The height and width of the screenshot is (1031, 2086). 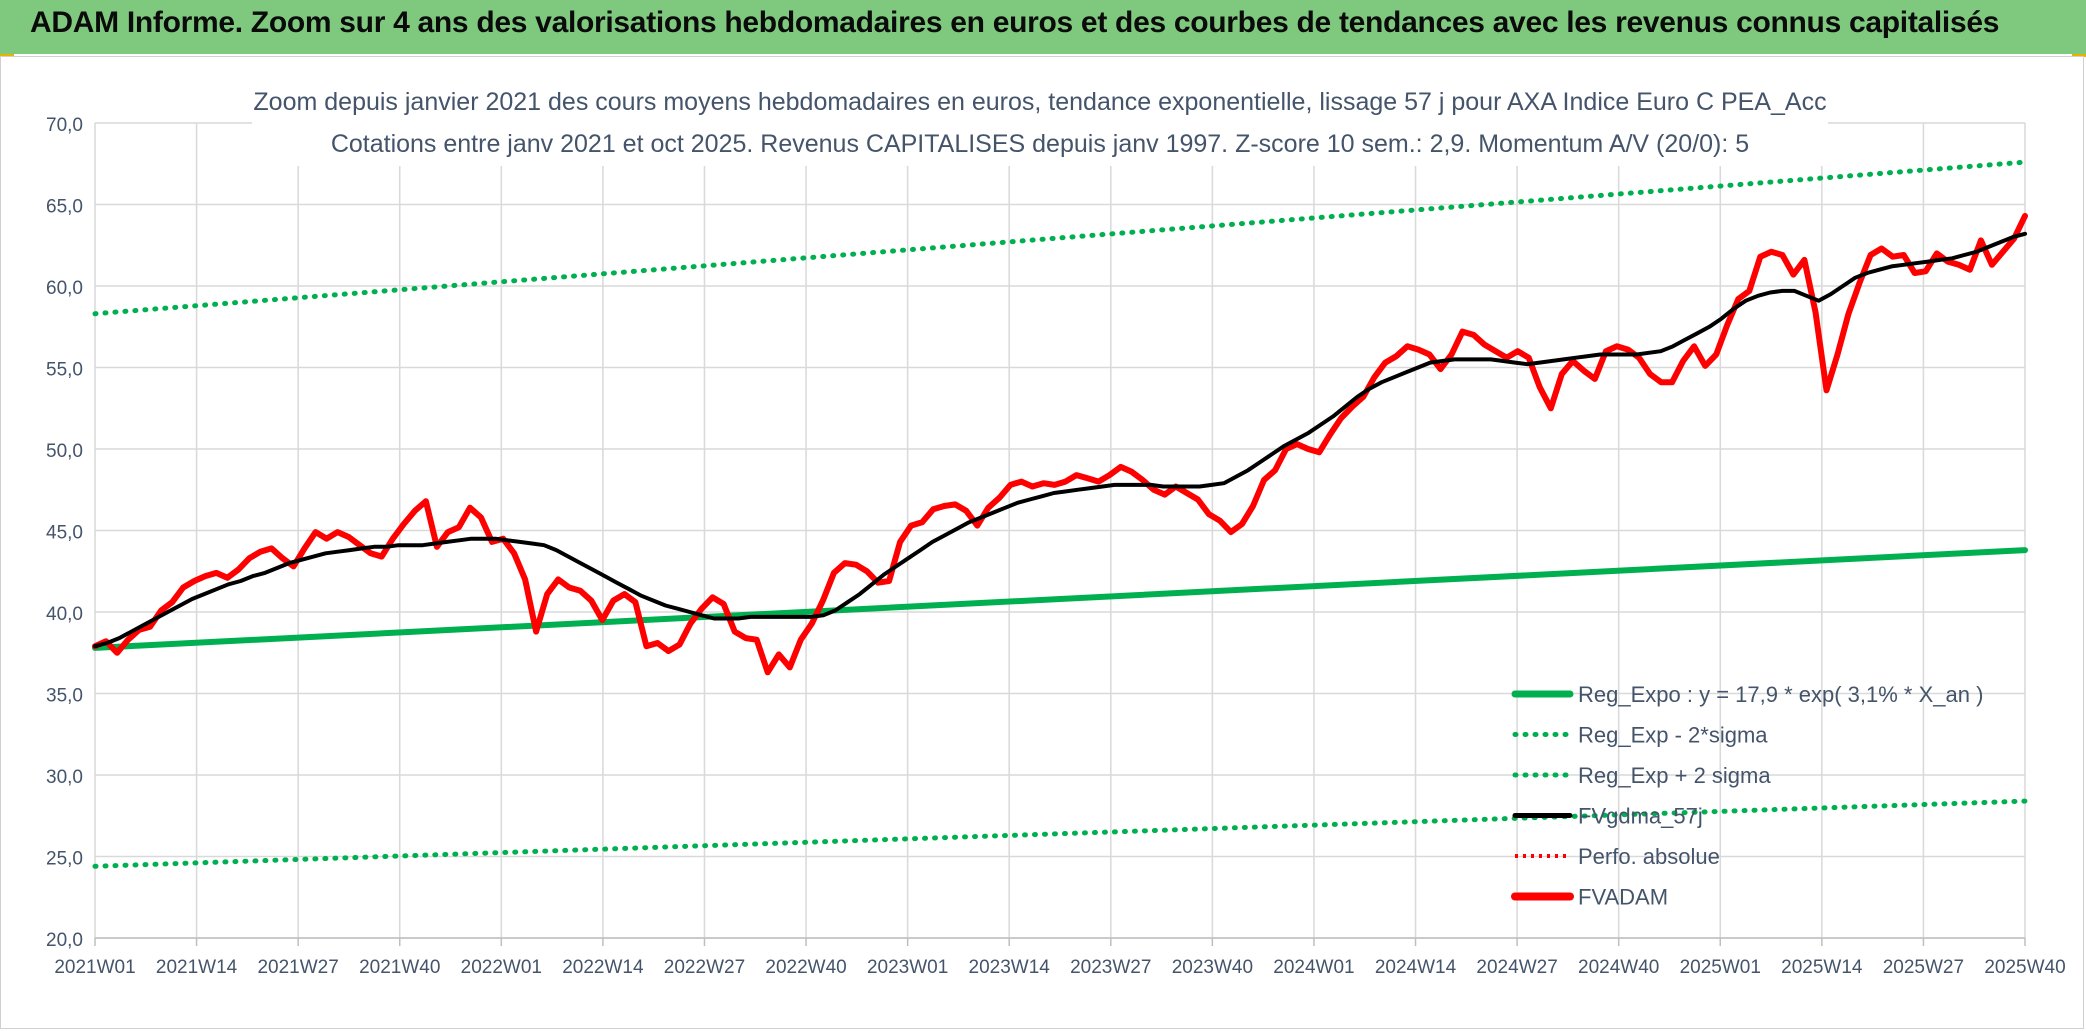 I want to click on x-tick-label: 2025W40, so click(x=2024, y=967).